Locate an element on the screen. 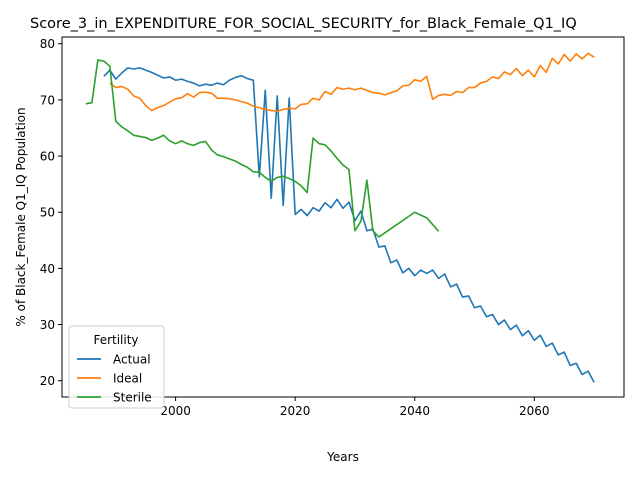 The image size is (640, 480). x-tick-label: 2040 is located at coordinates (414, 411).